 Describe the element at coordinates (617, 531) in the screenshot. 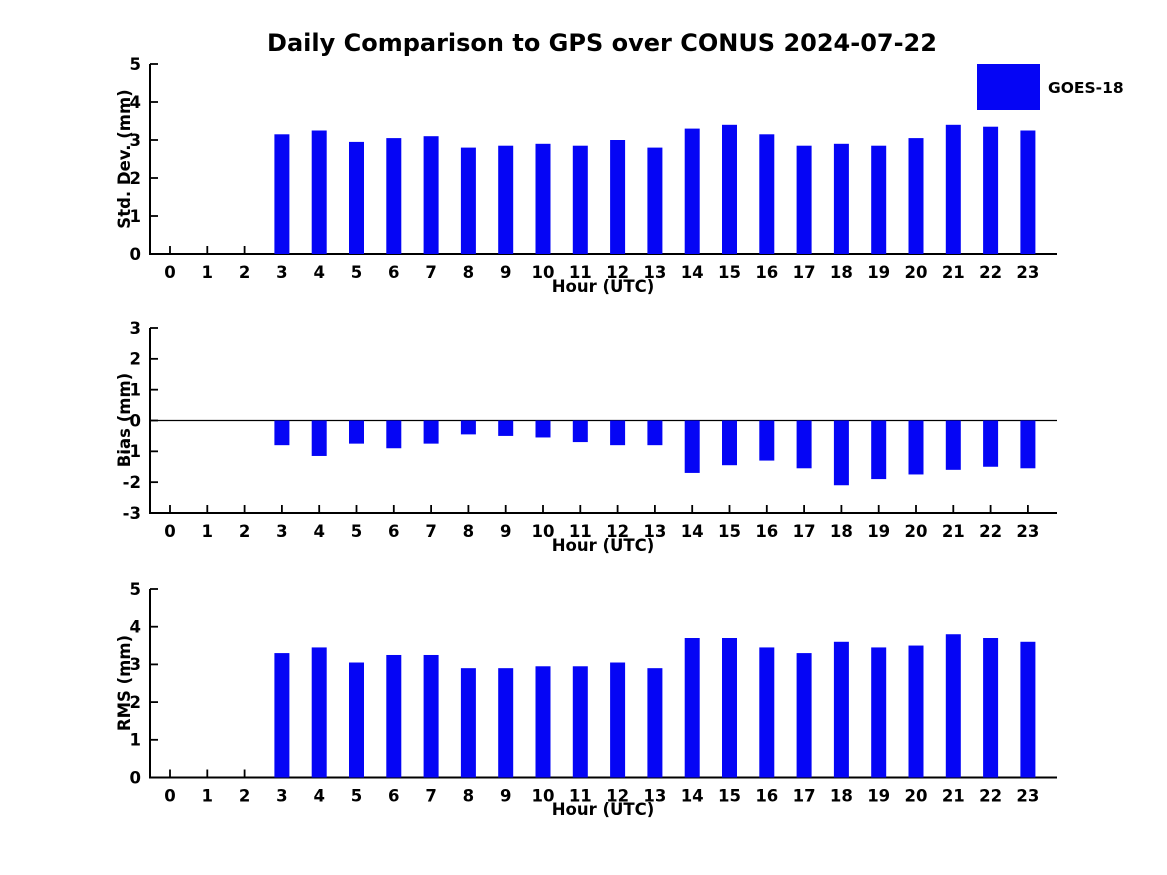

I see `x-tick-label: 12` at that location.